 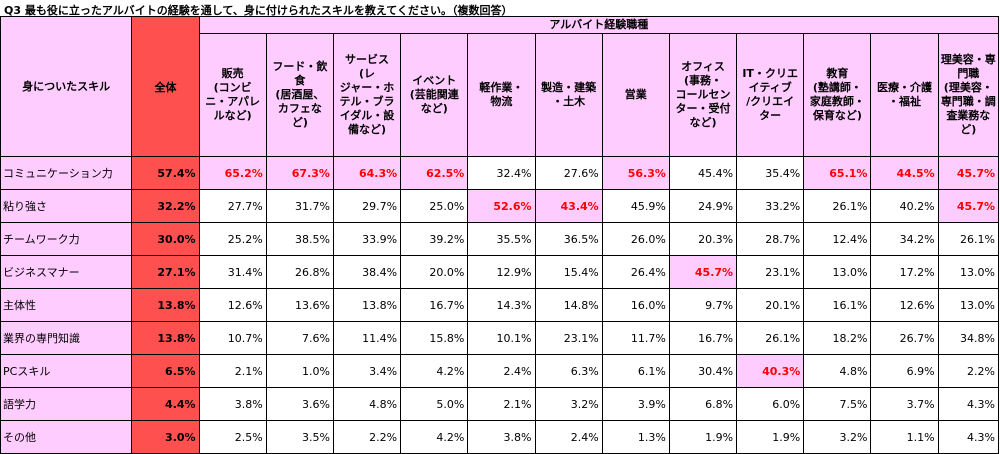 What do you see at coordinates (367, 206) in the screenshot?
I see `value-cell: 29.7%` at bounding box center [367, 206].